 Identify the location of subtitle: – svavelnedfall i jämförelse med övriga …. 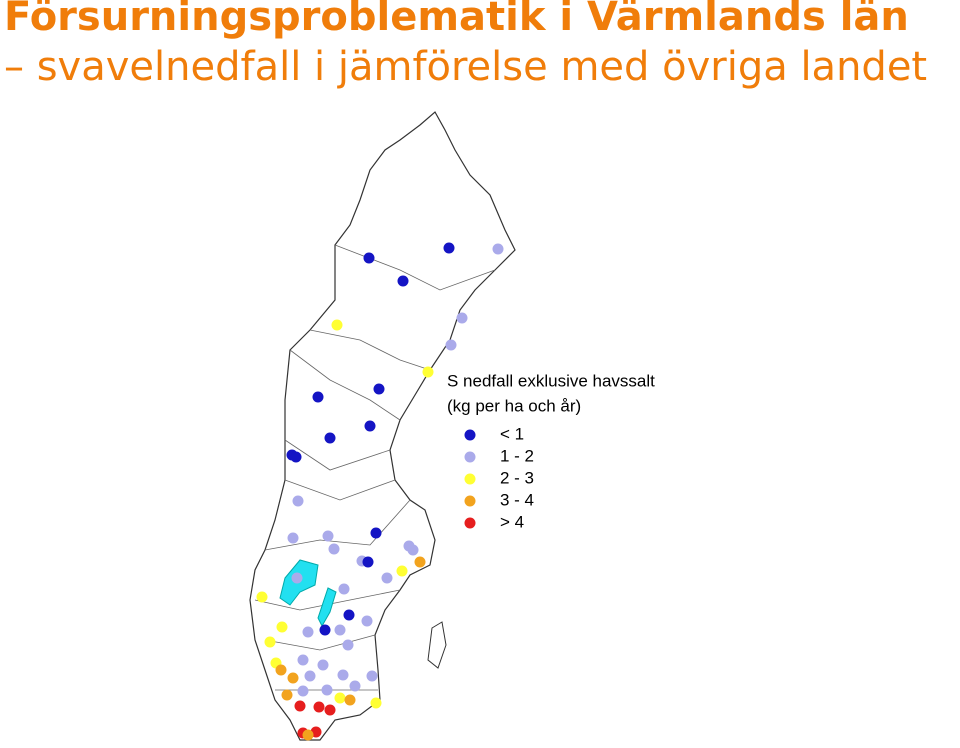
(466, 67).